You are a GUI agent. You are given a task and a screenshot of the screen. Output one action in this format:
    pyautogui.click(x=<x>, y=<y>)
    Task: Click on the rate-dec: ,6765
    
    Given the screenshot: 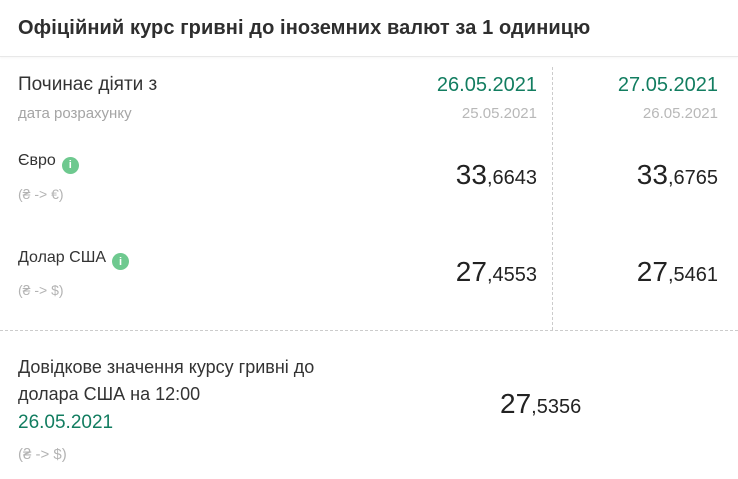 What is the action you would take?
    pyautogui.click(x=692, y=178)
    